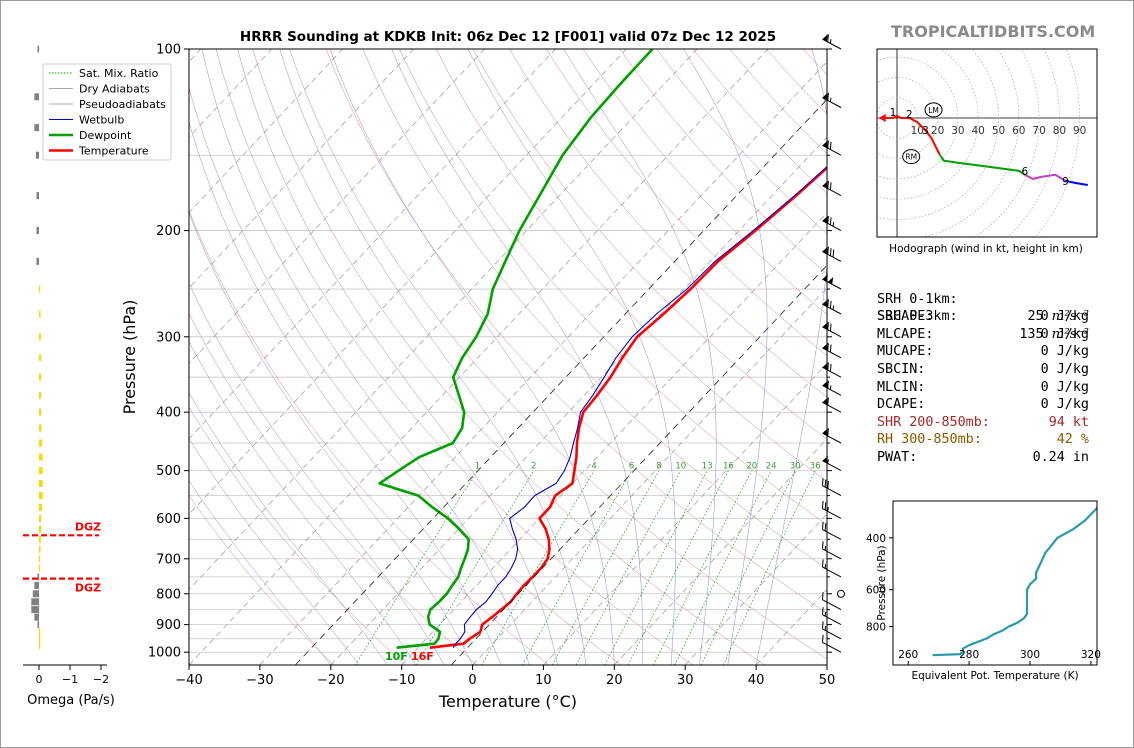 Image resolution: width=1134 pixels, height=748 pixels. I want to click on mixing-ratio-label: 8, so click(658, 467).